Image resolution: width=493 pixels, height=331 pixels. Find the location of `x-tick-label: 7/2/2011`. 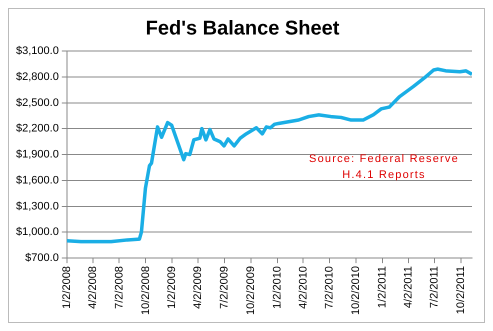

x-tick-label: 7/2/2011 is located at coordinates (434, 287).